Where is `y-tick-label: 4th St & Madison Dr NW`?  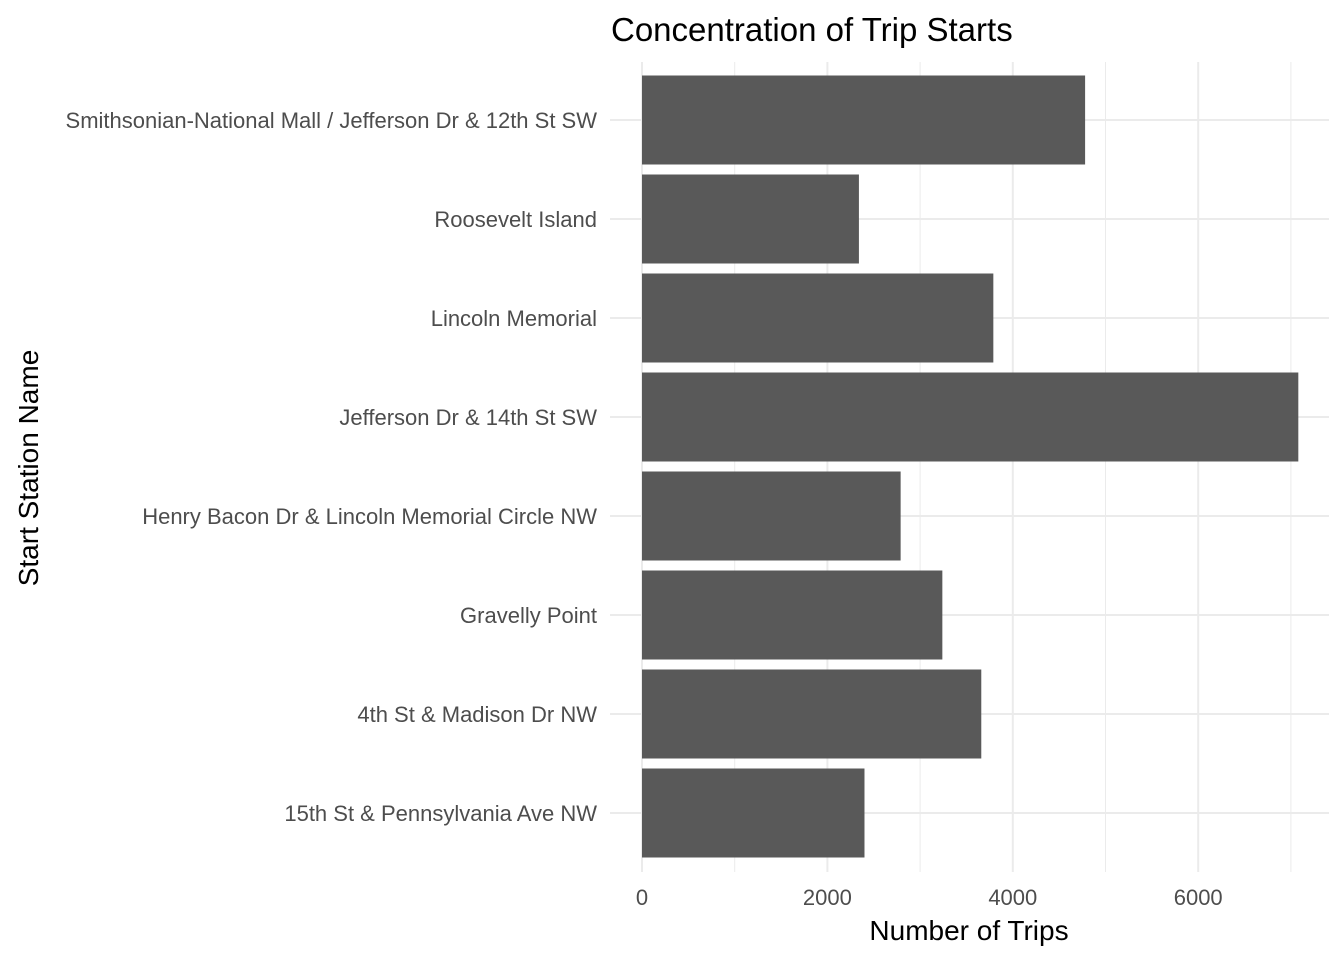 y-tick-label: 4th St & Madison Dr NW is located at coordinates (477, 714).